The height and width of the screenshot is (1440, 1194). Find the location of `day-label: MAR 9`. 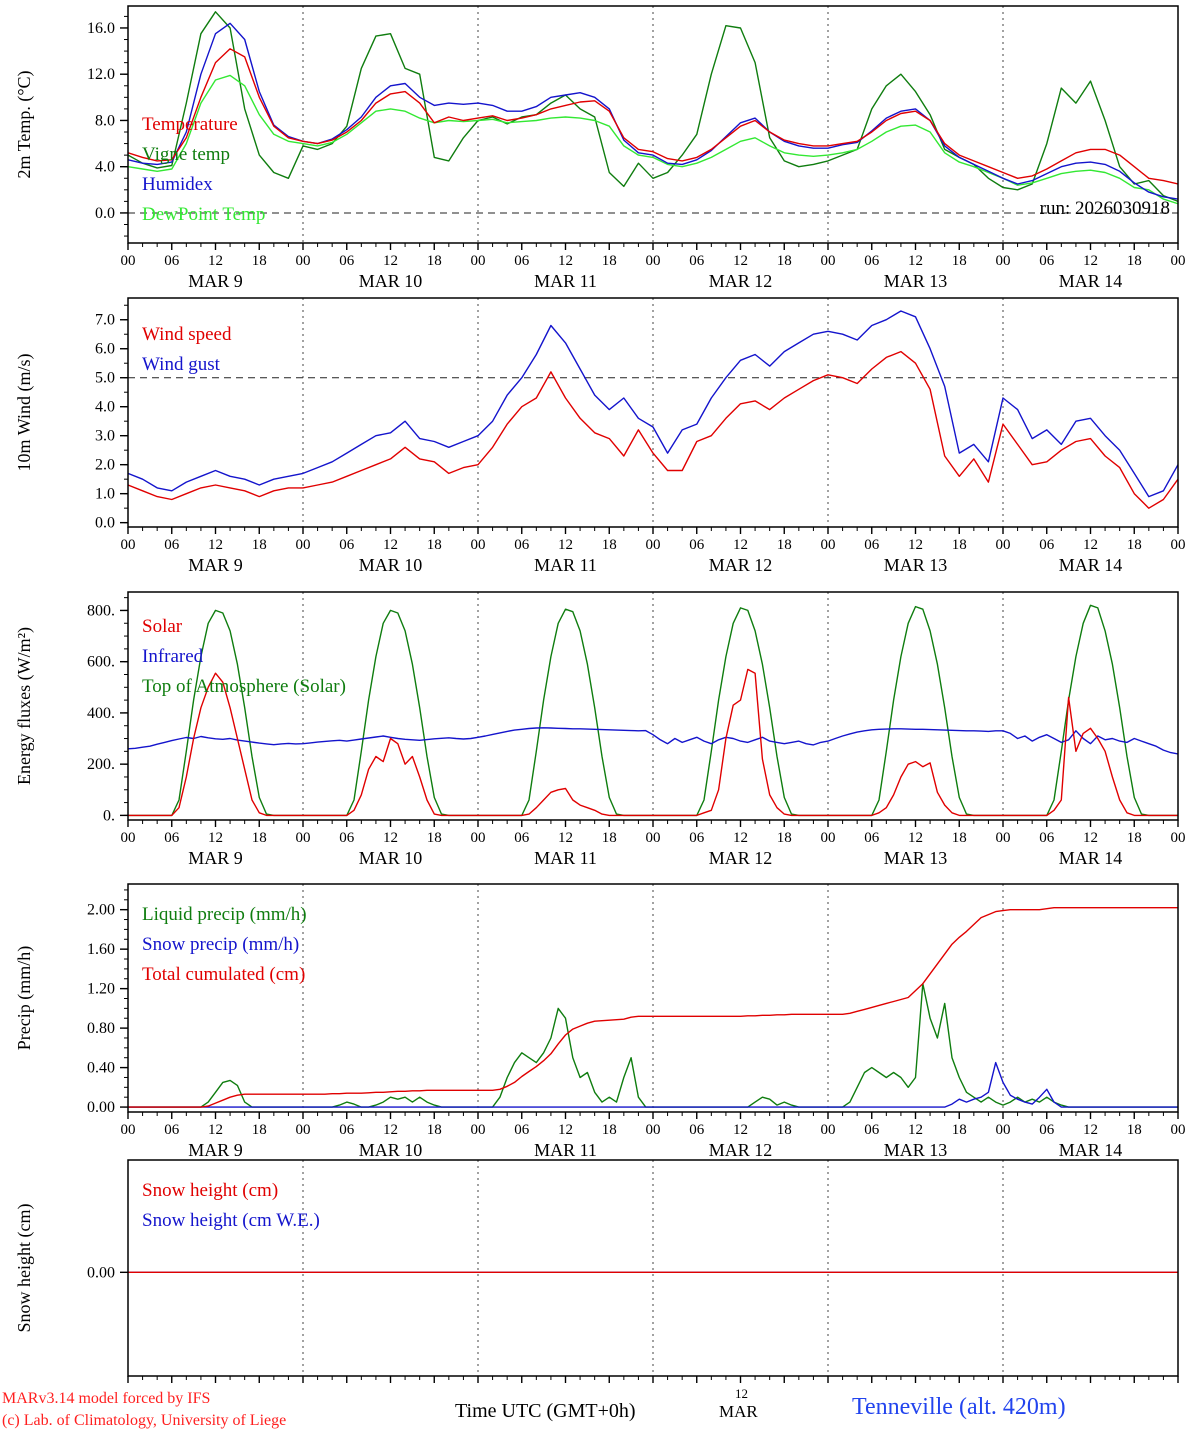

day-label: MAR 9 is located at coordinates (215, 565).